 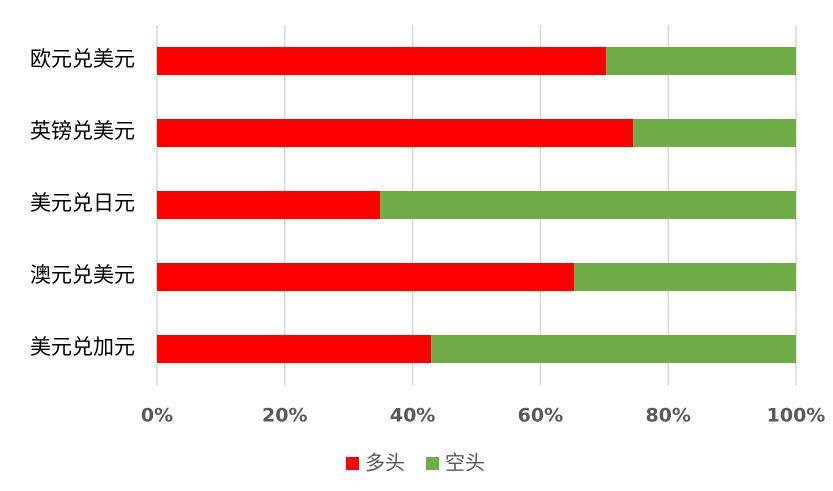 What do you see at coordinates (412, 416) in the screenshot?
I see `x-tick-label: 40%` at bounding box center [412, 416].